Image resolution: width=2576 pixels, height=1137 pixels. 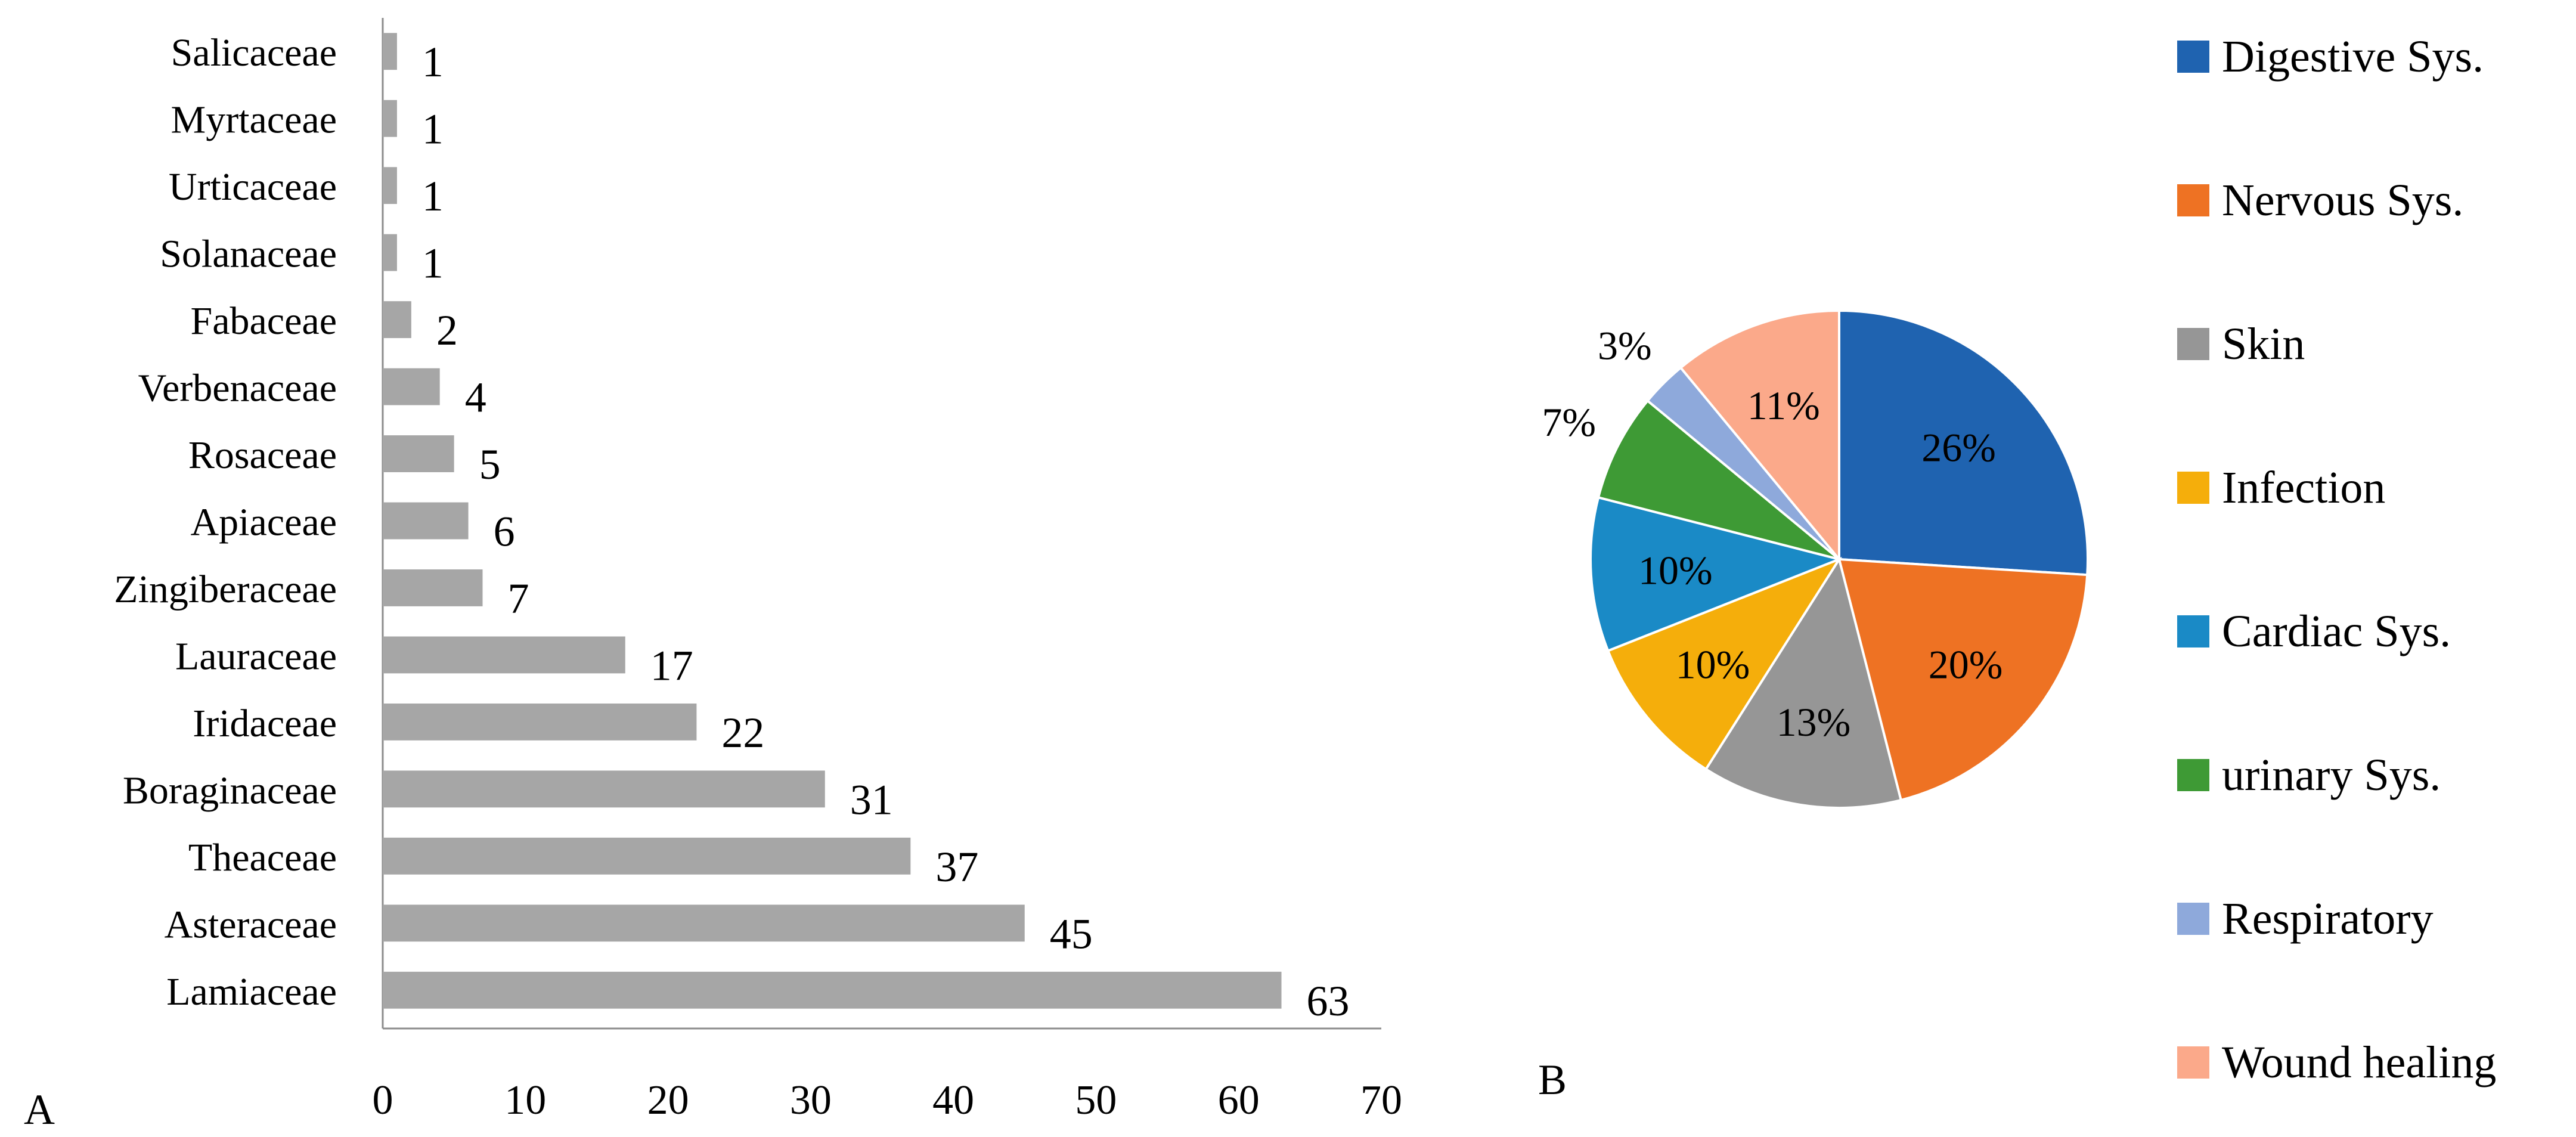 I want to click on pie-slice-label: 7%, so click(x=1569, y=422).